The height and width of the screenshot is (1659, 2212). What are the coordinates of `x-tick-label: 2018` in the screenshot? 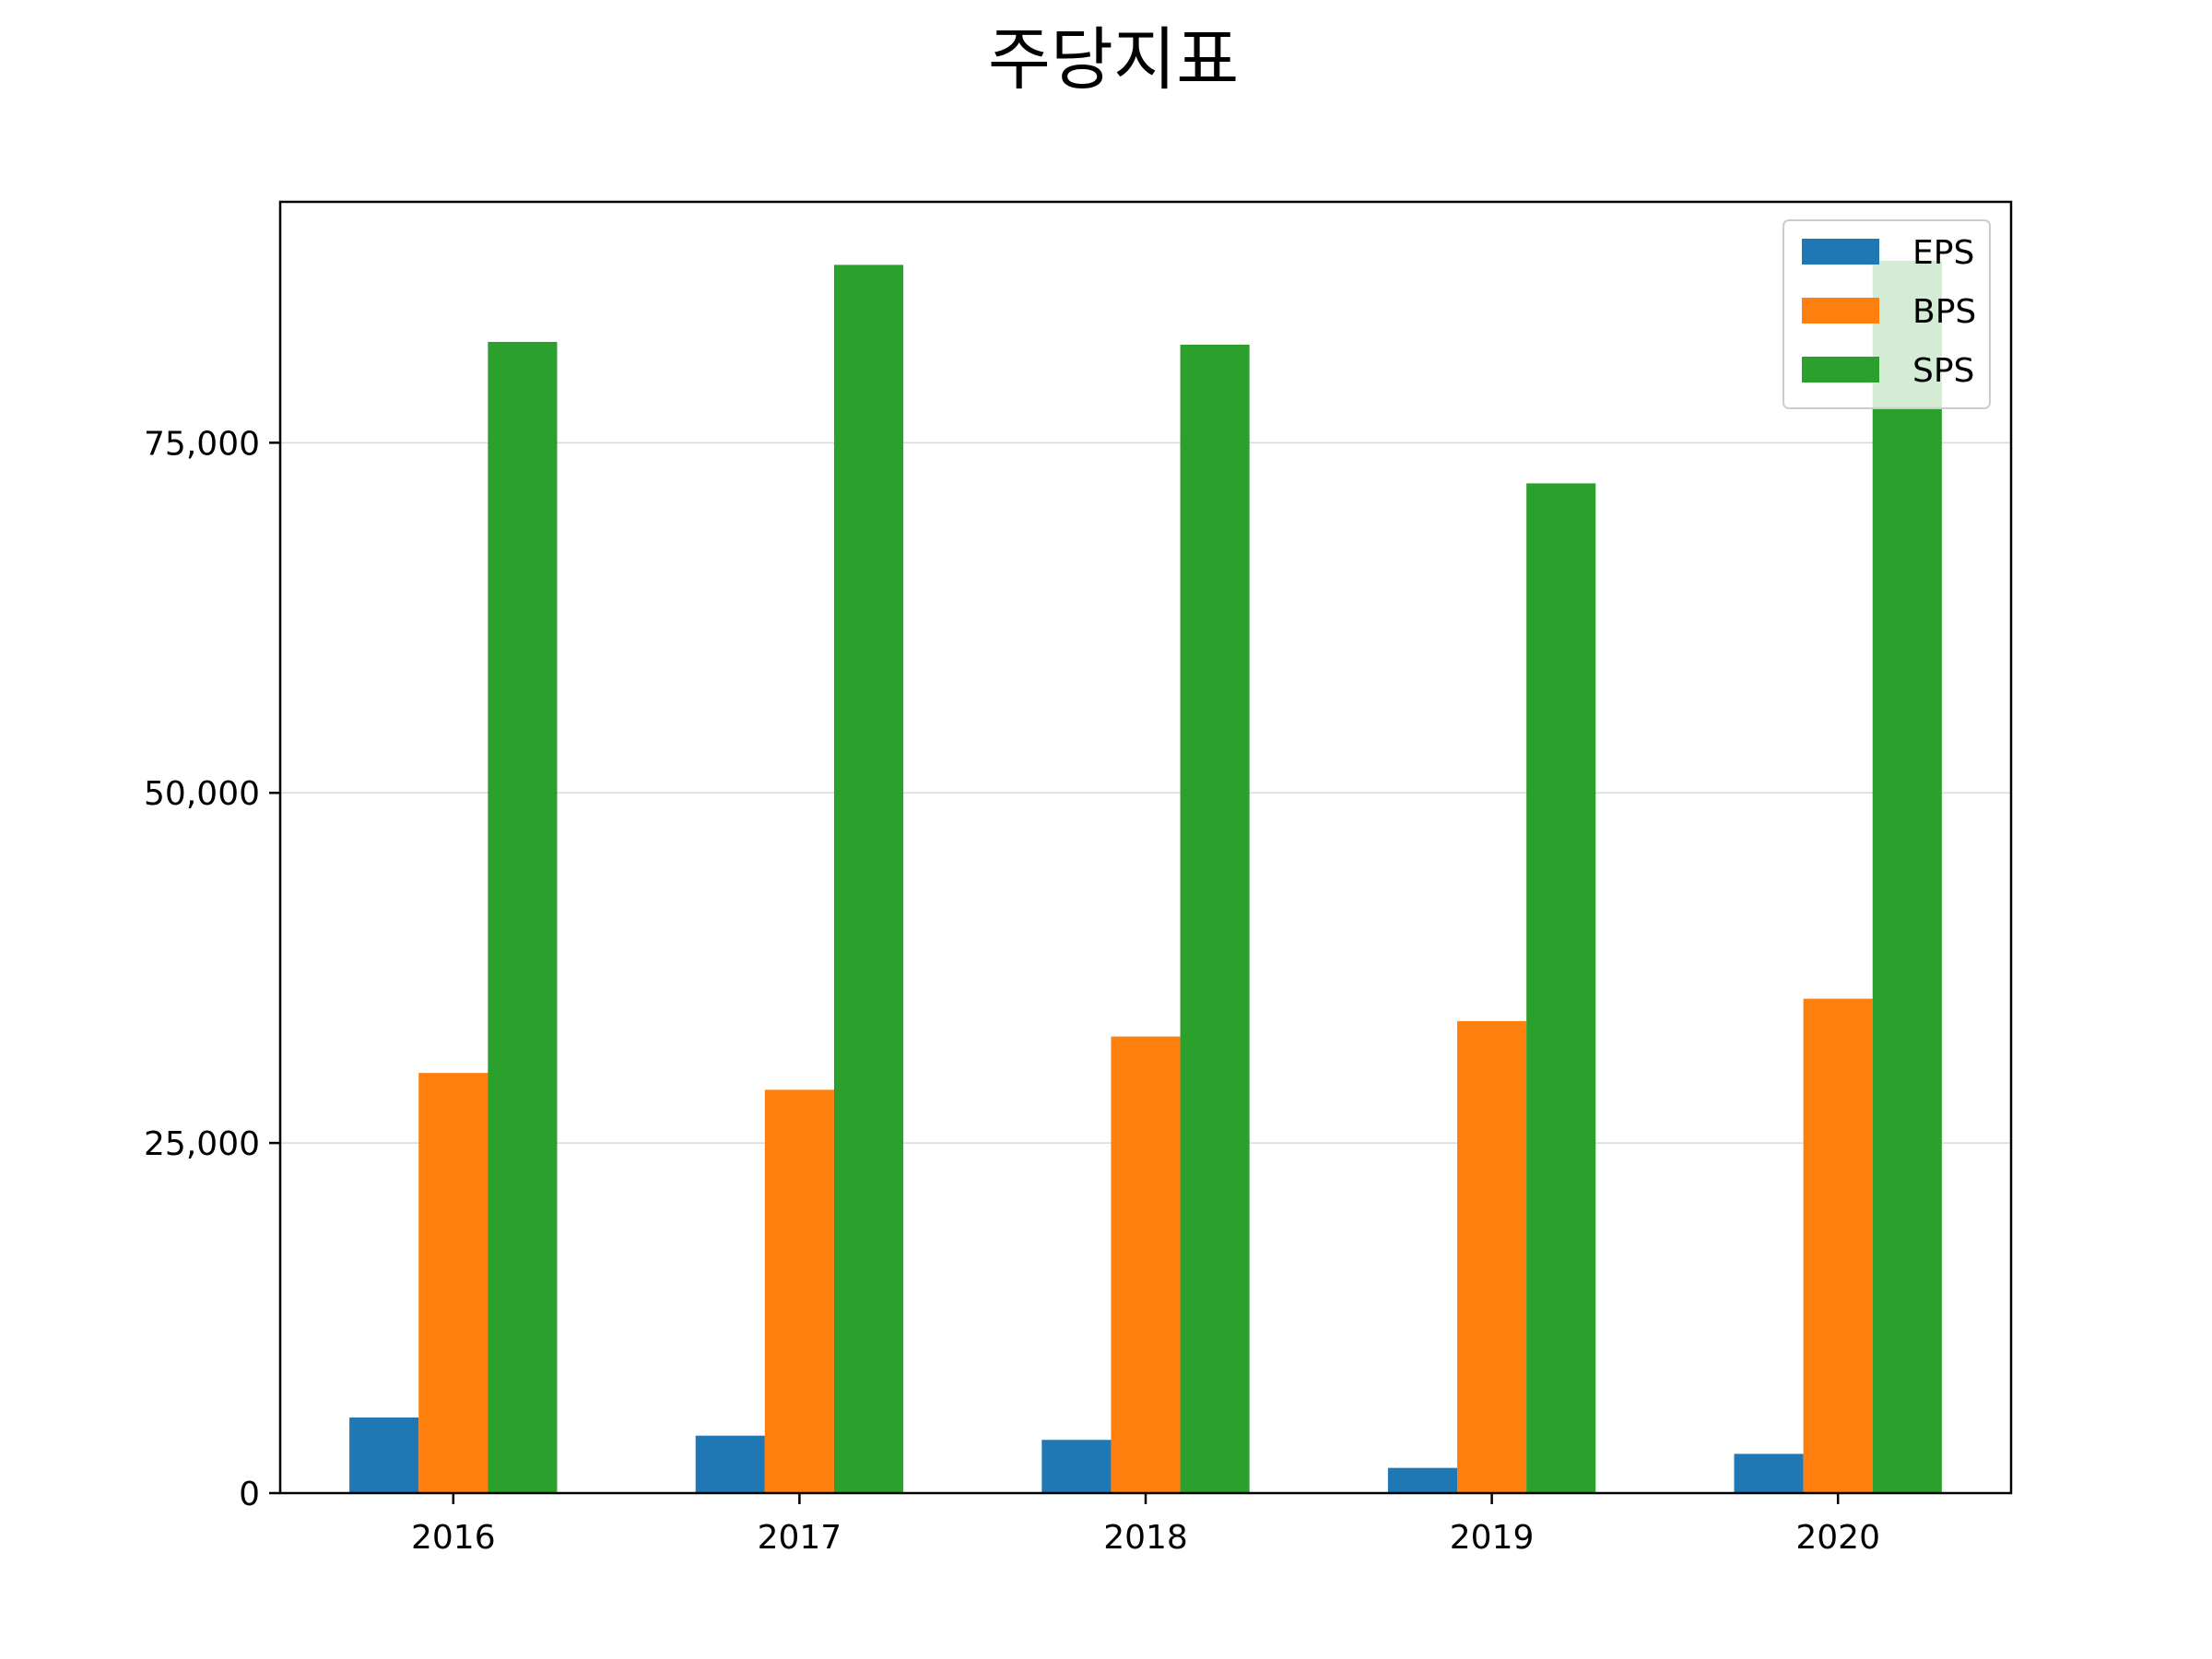 It's located at (1145, 1538).